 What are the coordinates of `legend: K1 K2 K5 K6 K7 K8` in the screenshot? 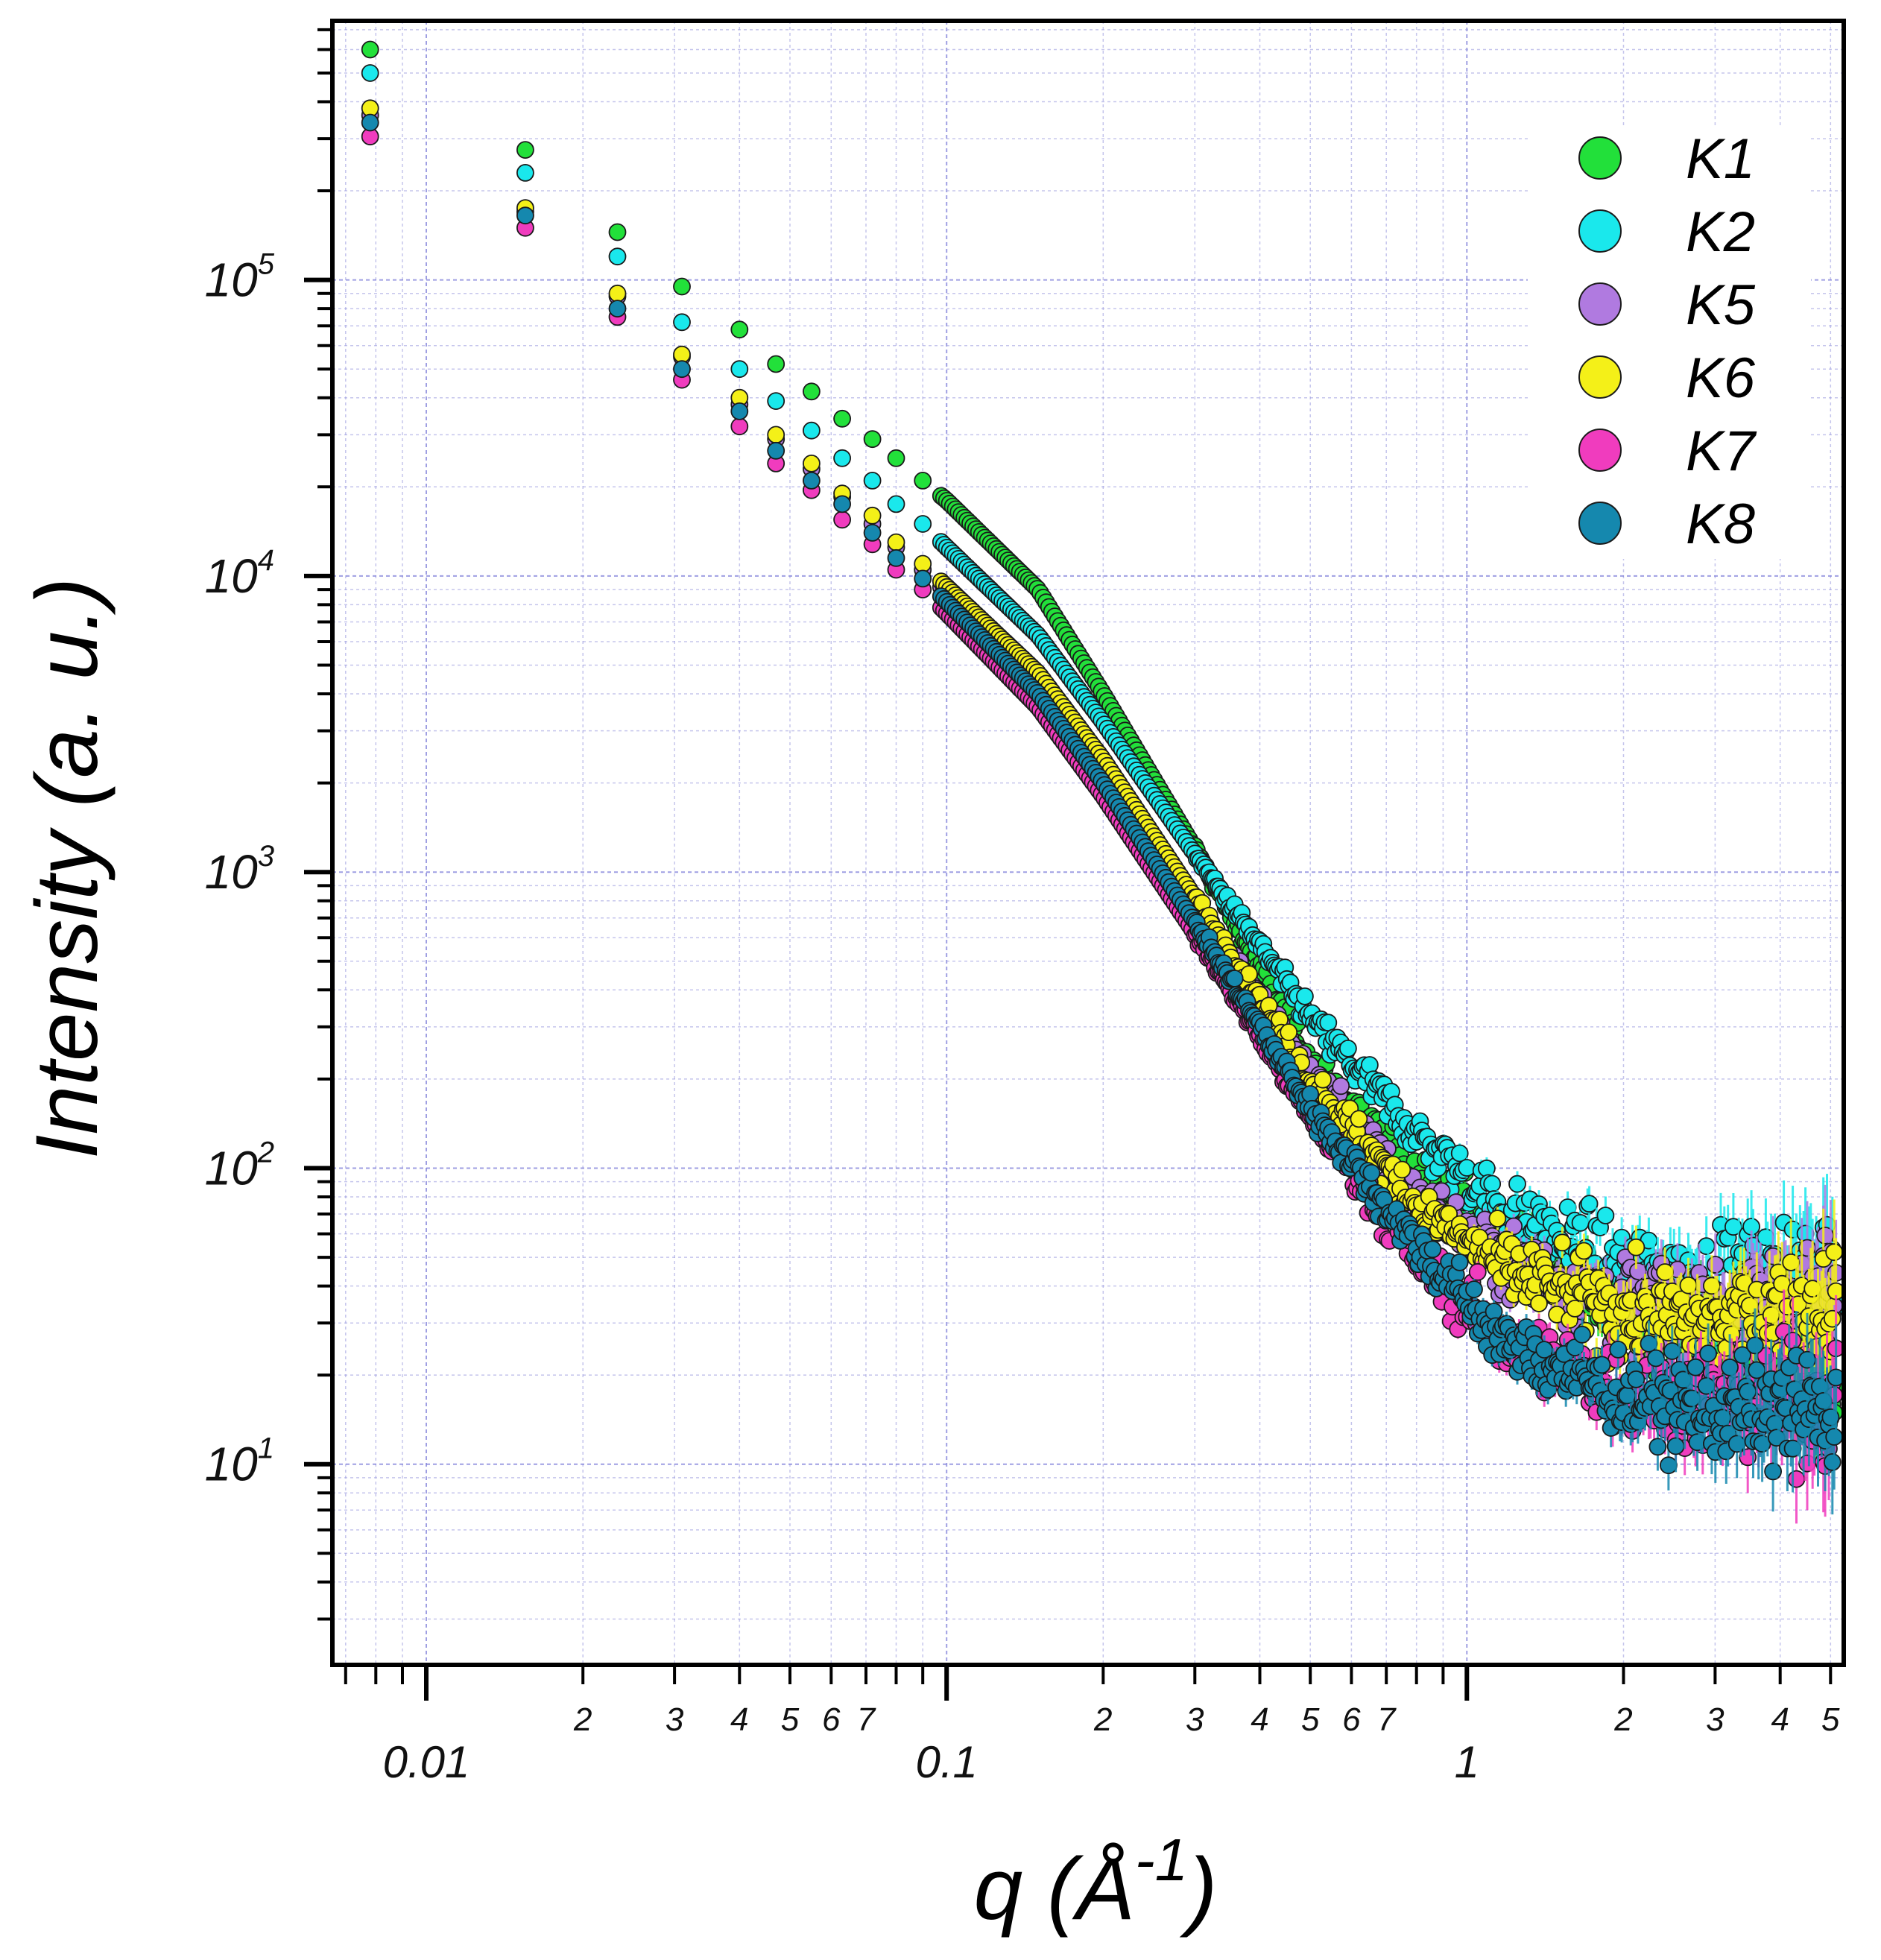 It's located at (1669, 343).